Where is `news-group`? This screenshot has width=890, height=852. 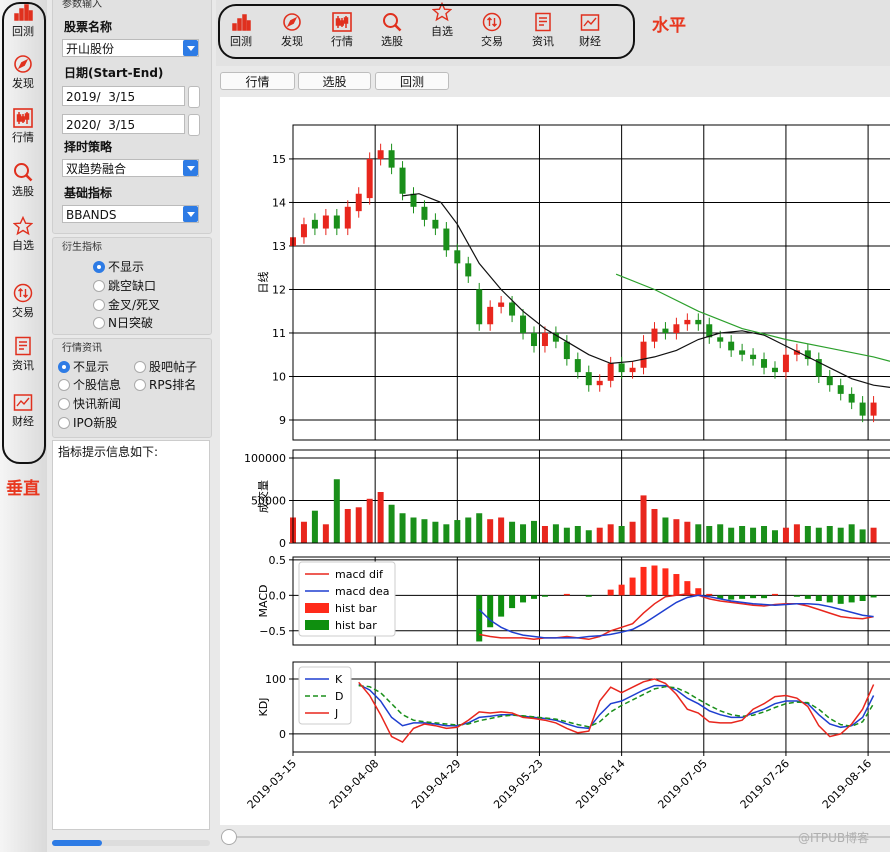 news-group is located at coordinates (132, 388).